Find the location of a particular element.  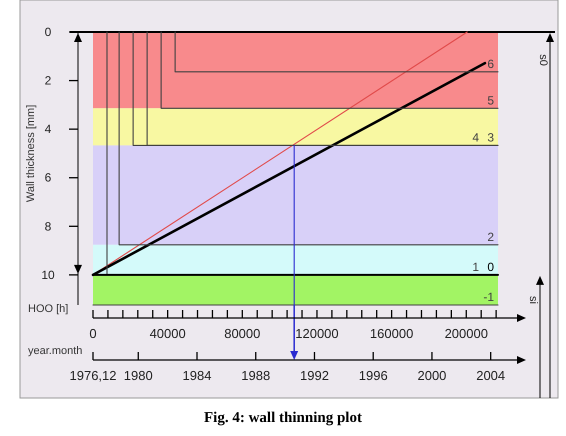

series-label: 1 is located at coordinates (476, 267).